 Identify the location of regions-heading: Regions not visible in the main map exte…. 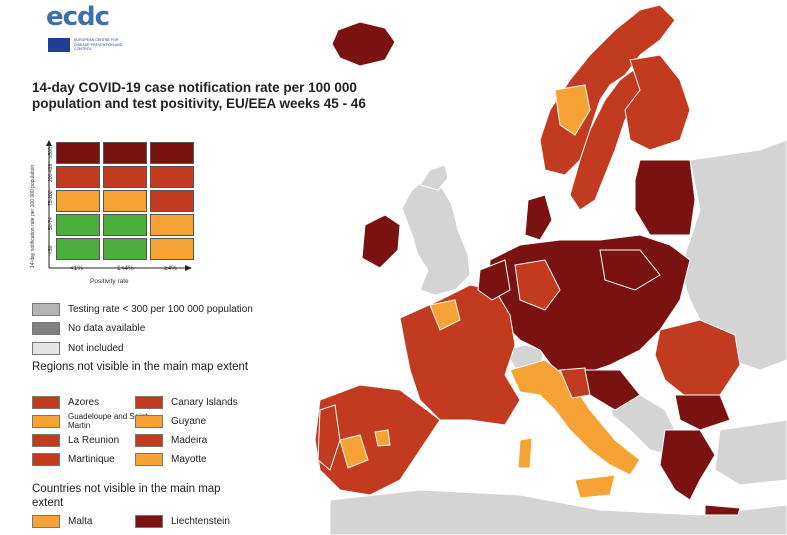
(140, 367).